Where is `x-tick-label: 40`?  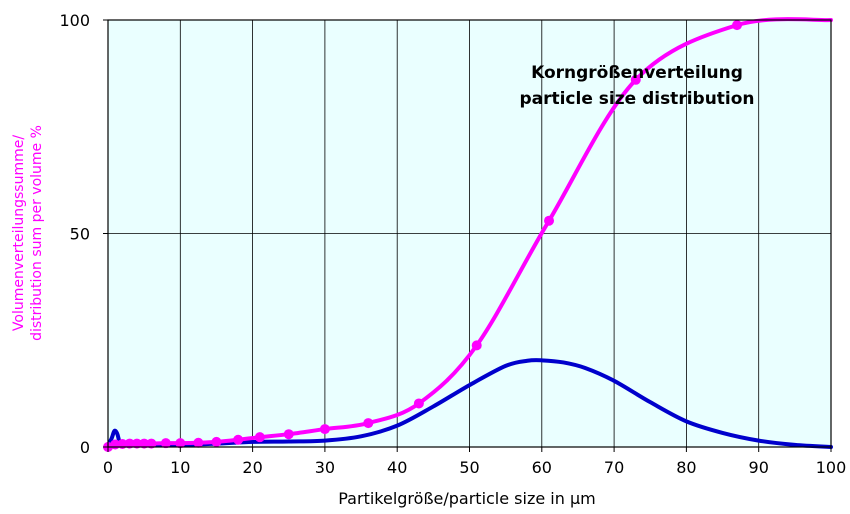
x-tick-label: 40 is located at coordinates (397, 467).